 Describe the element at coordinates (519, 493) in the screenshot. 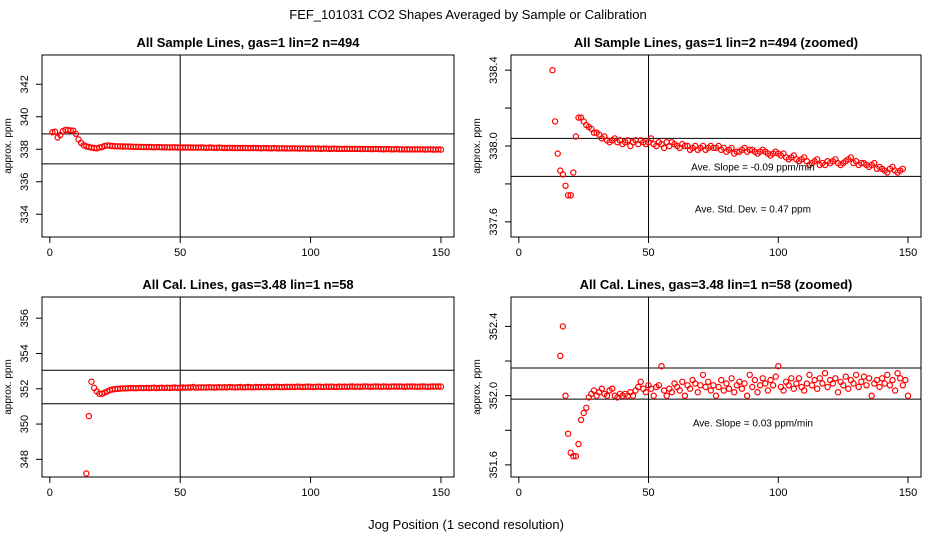

I see `x-tick-label: 0` at that location.